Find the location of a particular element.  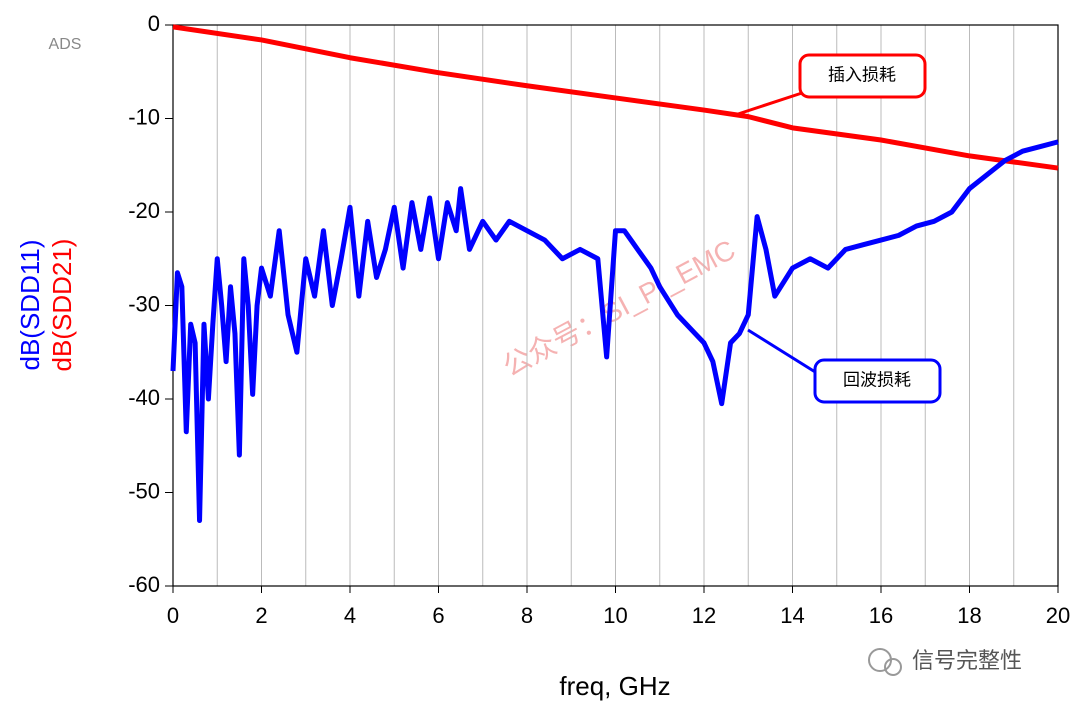

y-tick-label: -10 is located at coordinates (144, 116).